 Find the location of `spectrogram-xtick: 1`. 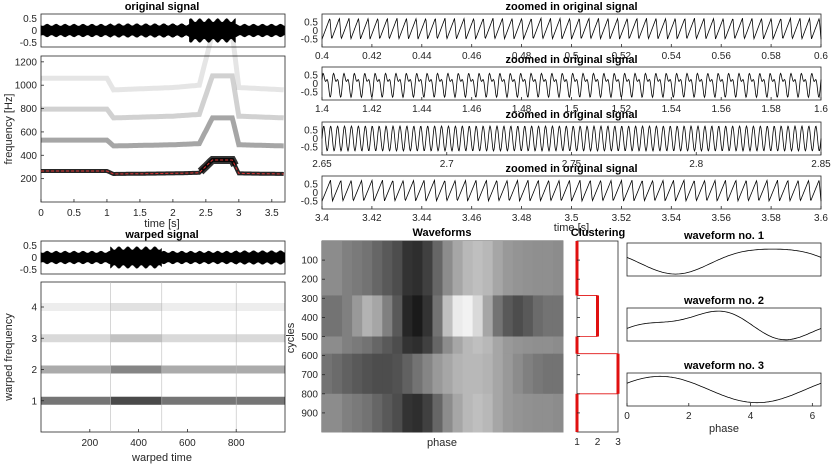

spectrogram-xtick: 1 is located at coordinates (107, 213).